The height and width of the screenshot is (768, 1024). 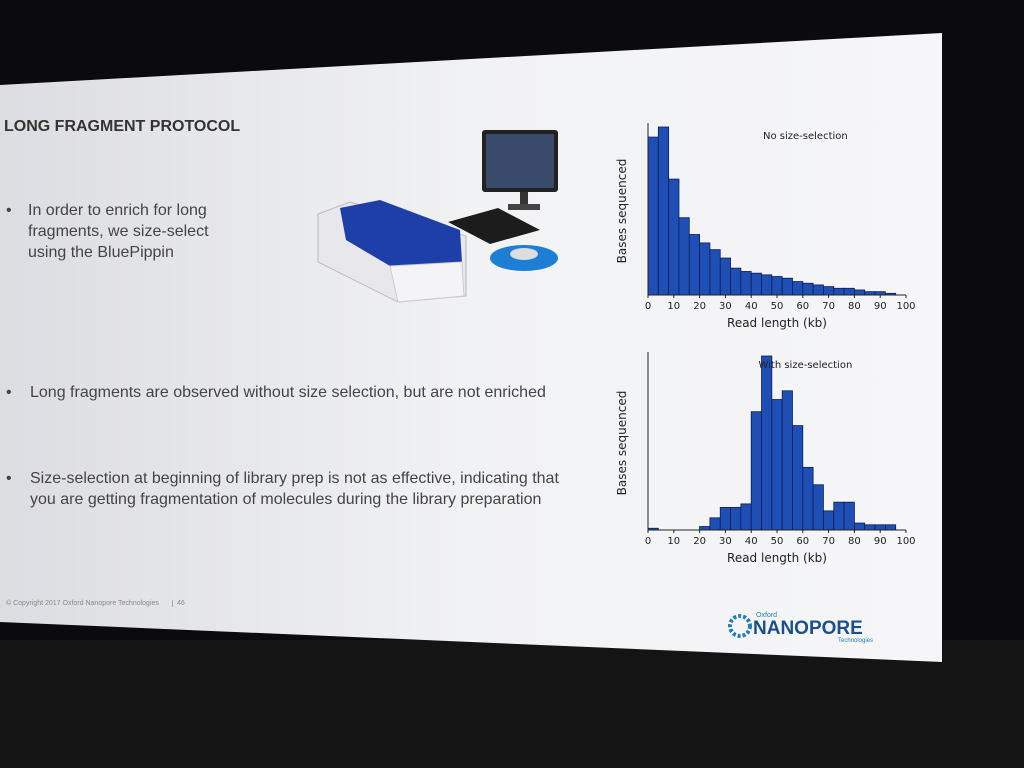 I want to click on slide-title: LONG FRAGMENT PROTOCOL, so click(x=122, y=126).